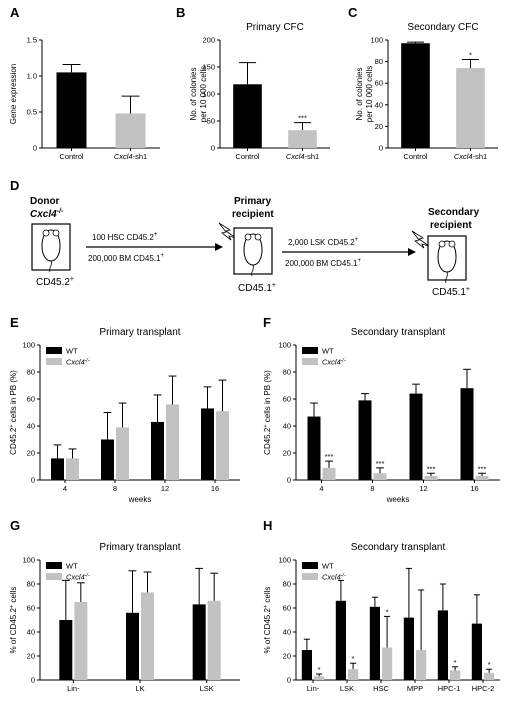 The width and height of the screenshot is (520, 716). I want to click on chart-c-y-label-line2: per 10 000 cells, so click(369, 94).